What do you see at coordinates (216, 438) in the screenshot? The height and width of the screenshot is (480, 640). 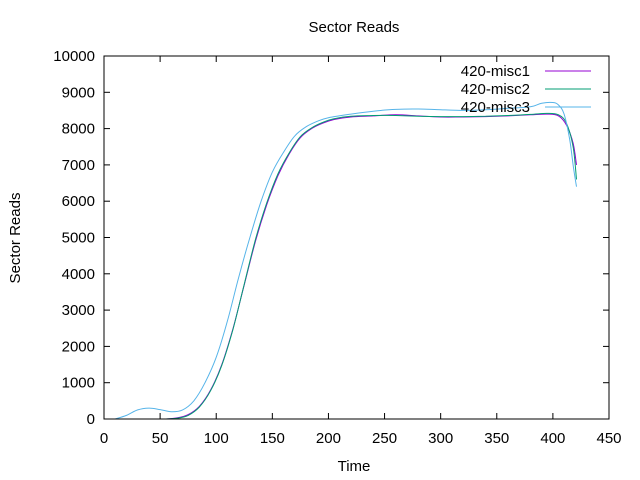 I see `x-tick-label: 100` at bounding box center [216, 438].